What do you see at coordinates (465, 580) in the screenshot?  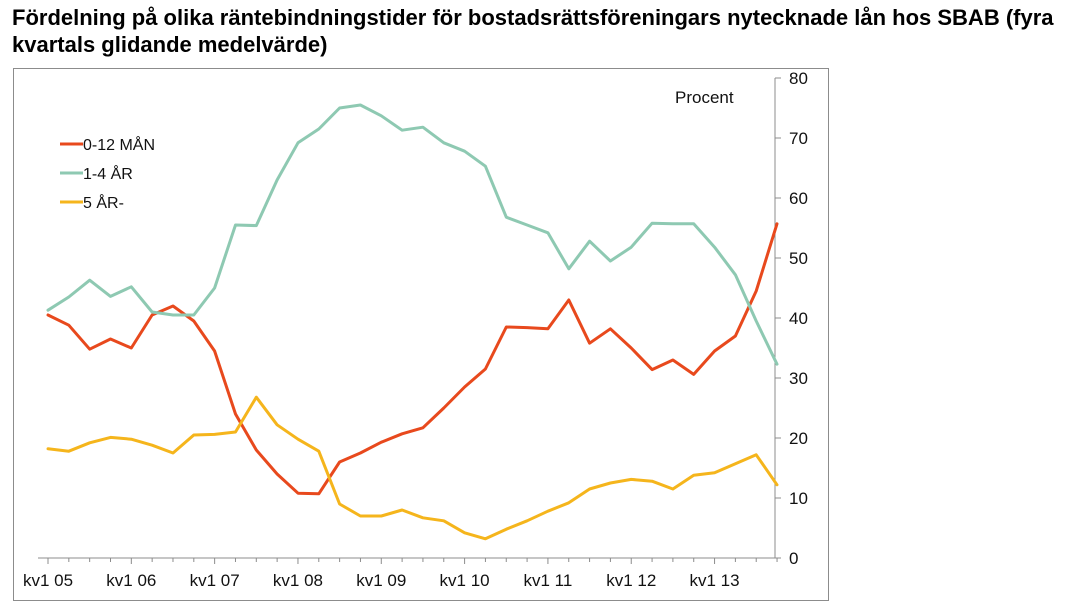 I see `x-tick-label: kv1 10` at bounding box center [465, 580].